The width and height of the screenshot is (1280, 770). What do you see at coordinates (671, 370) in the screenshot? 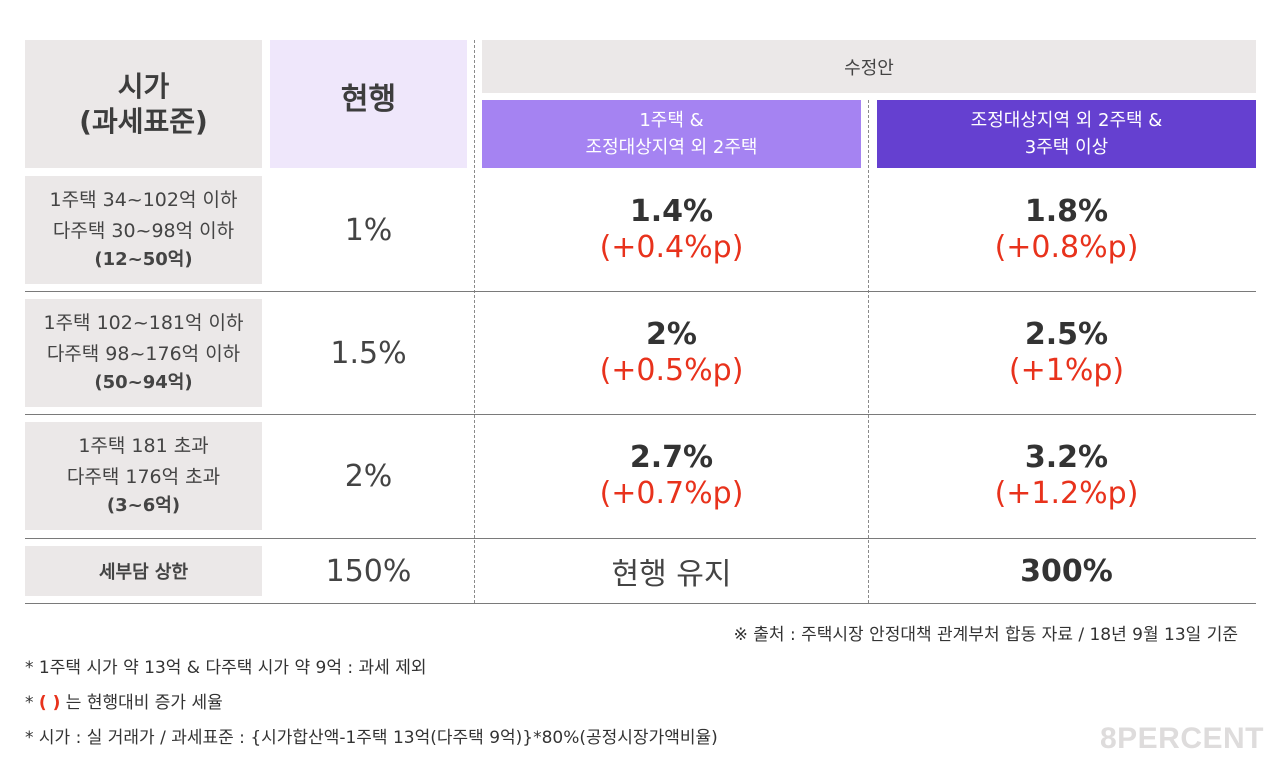
I see `row-2-group-a-increase: (+0.5%p)` at bounding box center [671, 370].